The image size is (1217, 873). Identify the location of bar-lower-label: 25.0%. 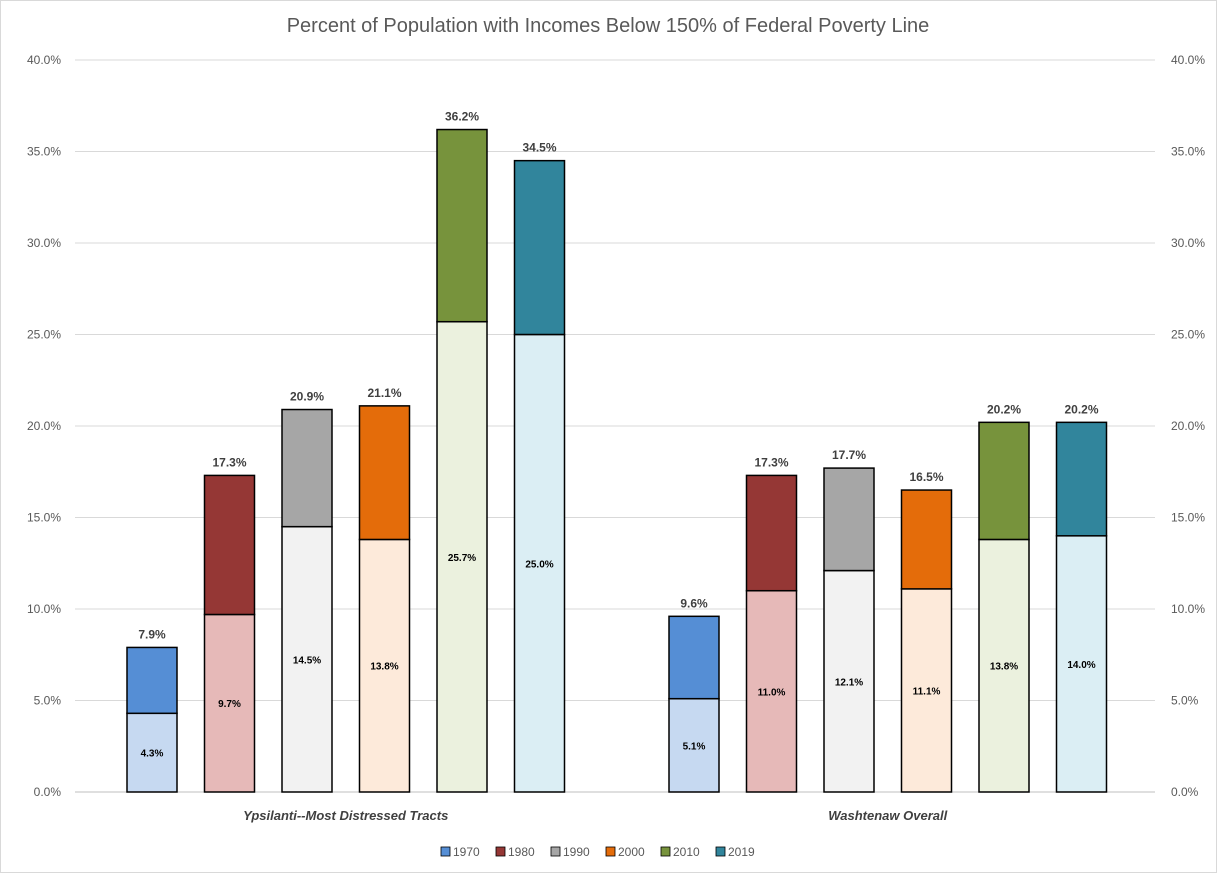
(539, 564).